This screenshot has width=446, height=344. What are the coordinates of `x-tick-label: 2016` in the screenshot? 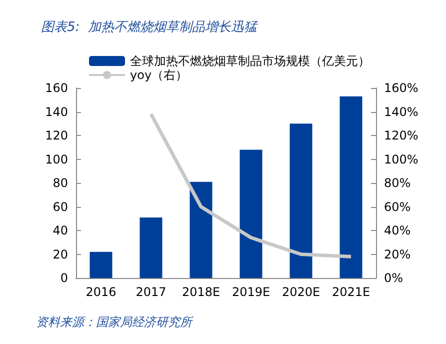 It's located at (101, 292).